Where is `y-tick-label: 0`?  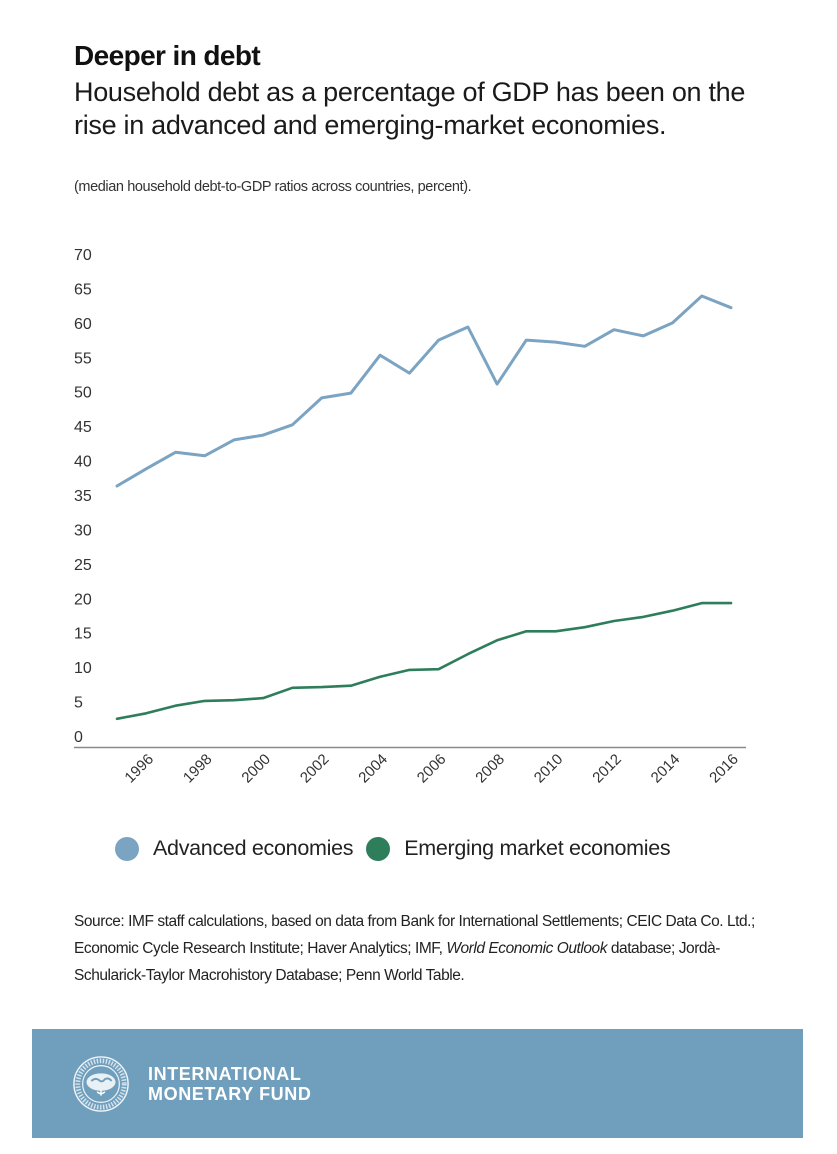 y-tick-label: 0 is located at coordinates (78, 737).